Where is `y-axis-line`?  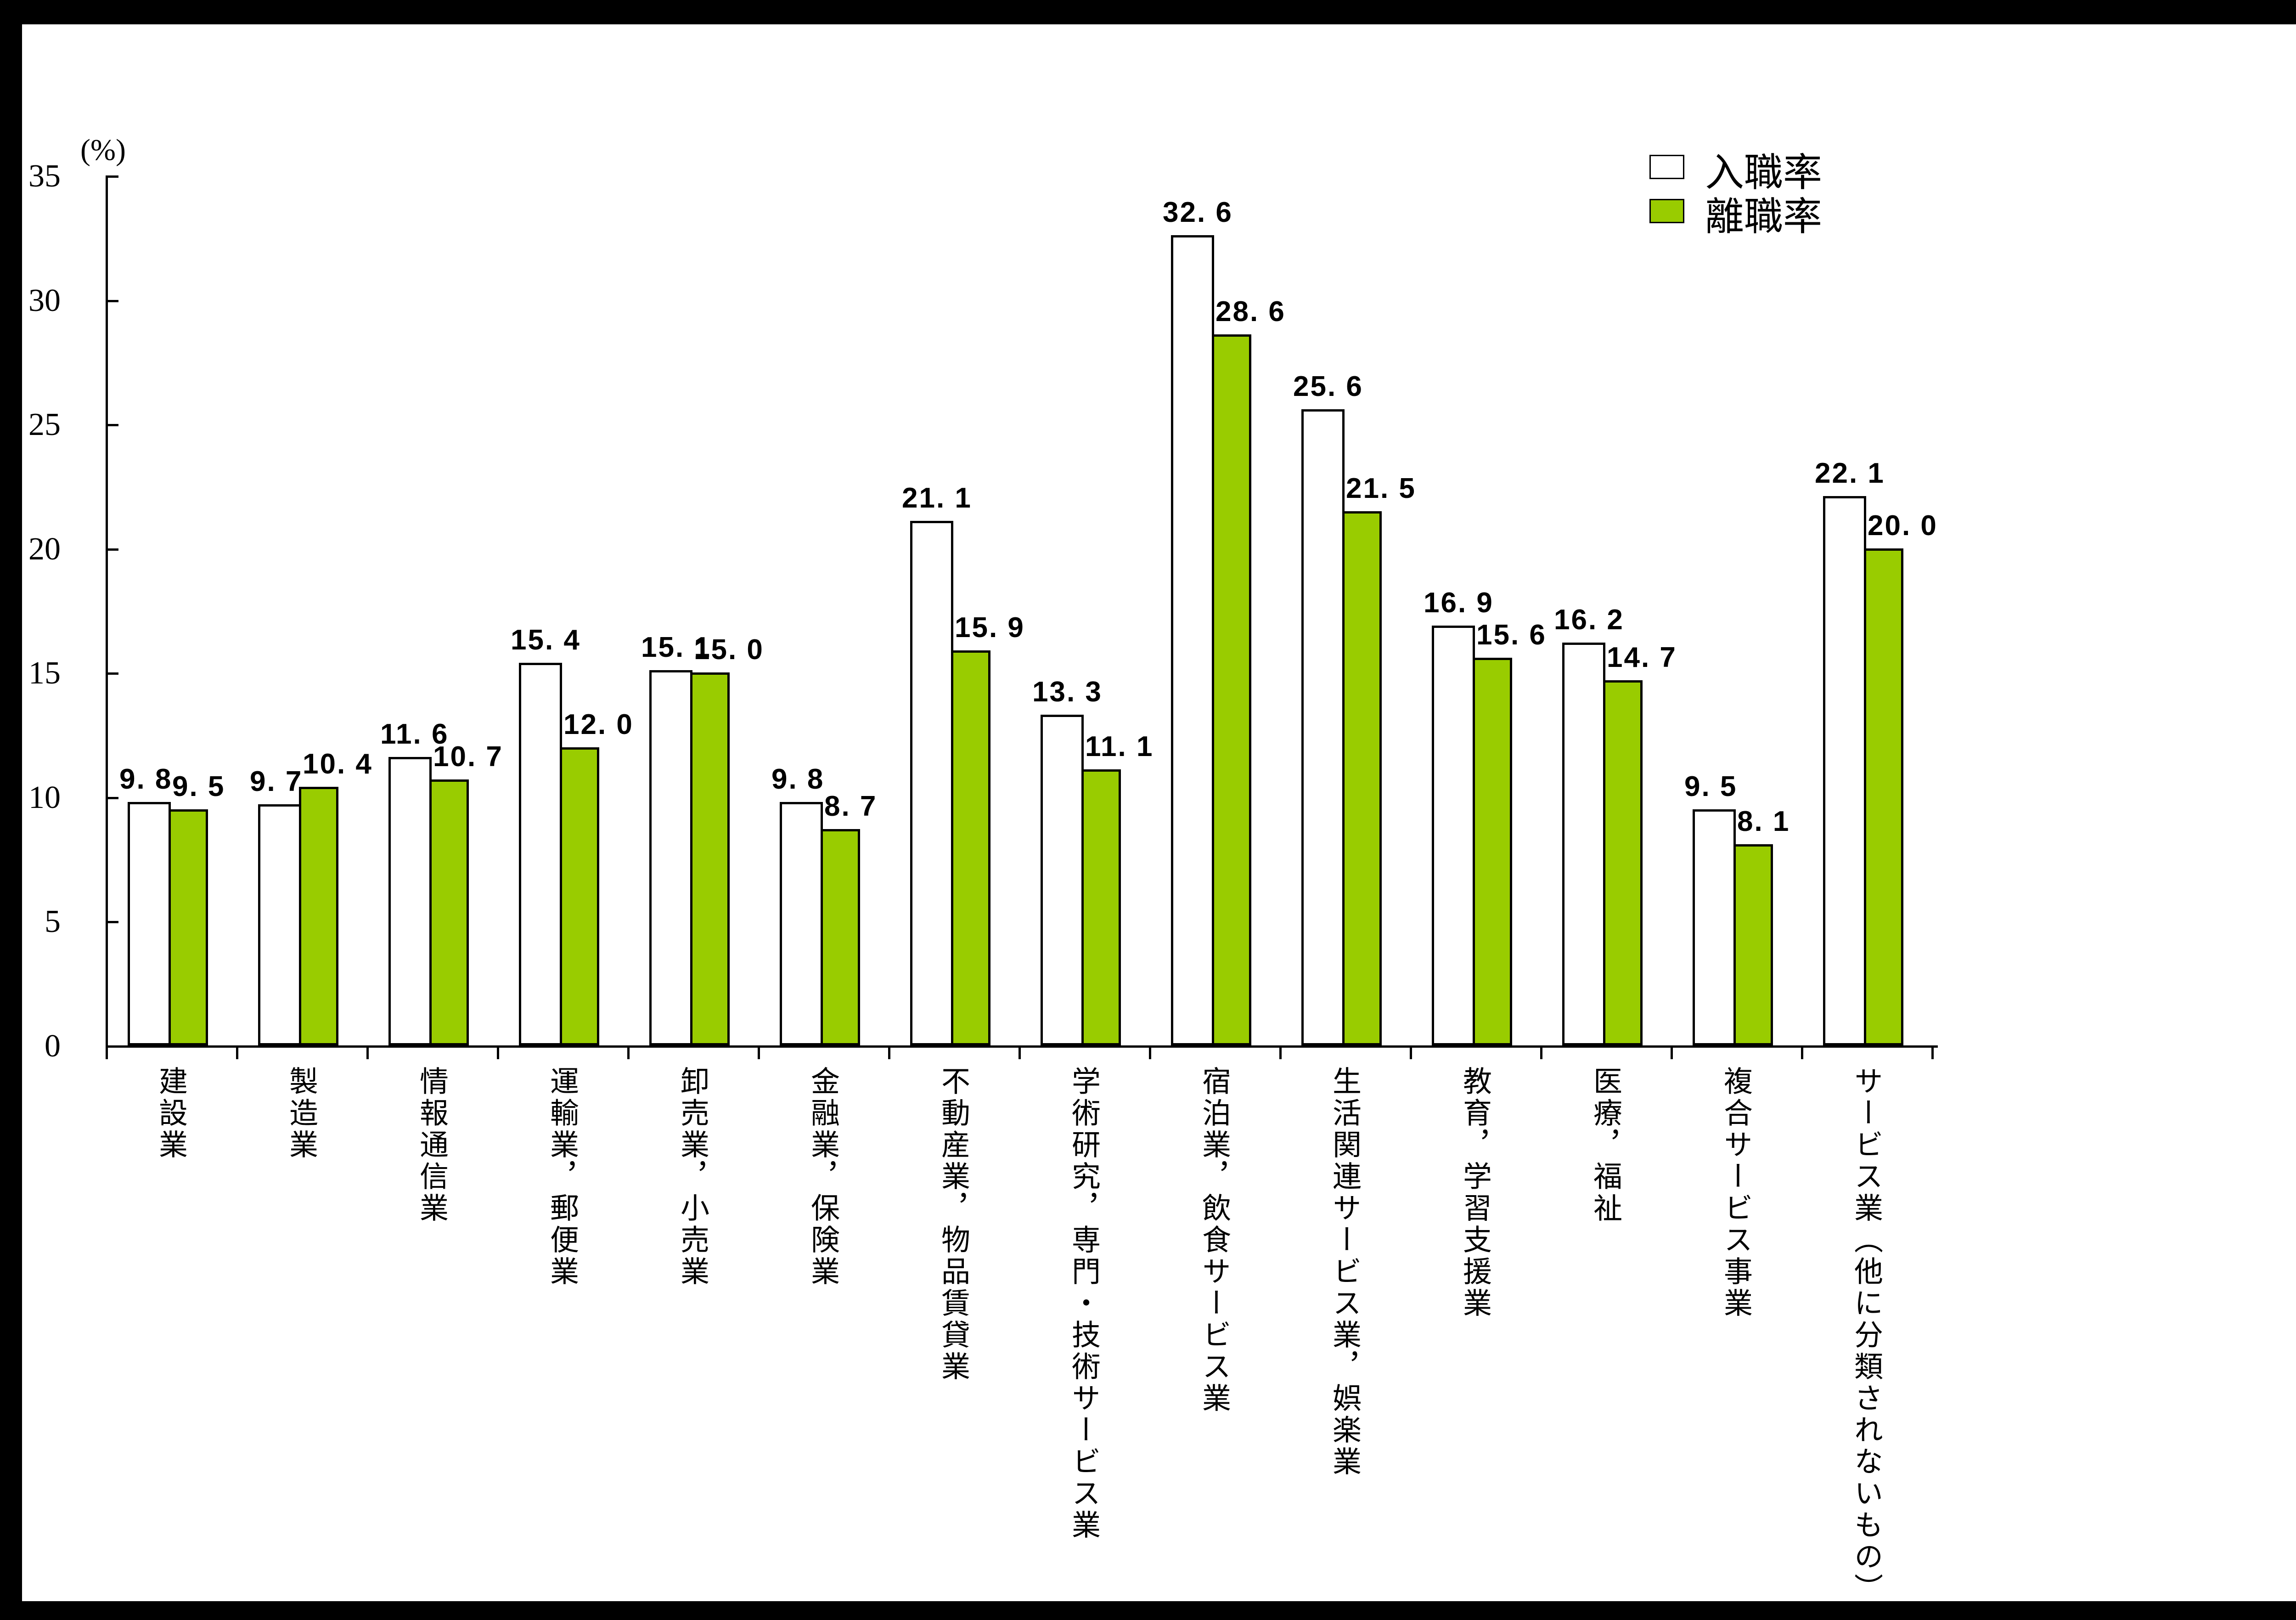
y-axis-line is located at coordinates (107, 612).